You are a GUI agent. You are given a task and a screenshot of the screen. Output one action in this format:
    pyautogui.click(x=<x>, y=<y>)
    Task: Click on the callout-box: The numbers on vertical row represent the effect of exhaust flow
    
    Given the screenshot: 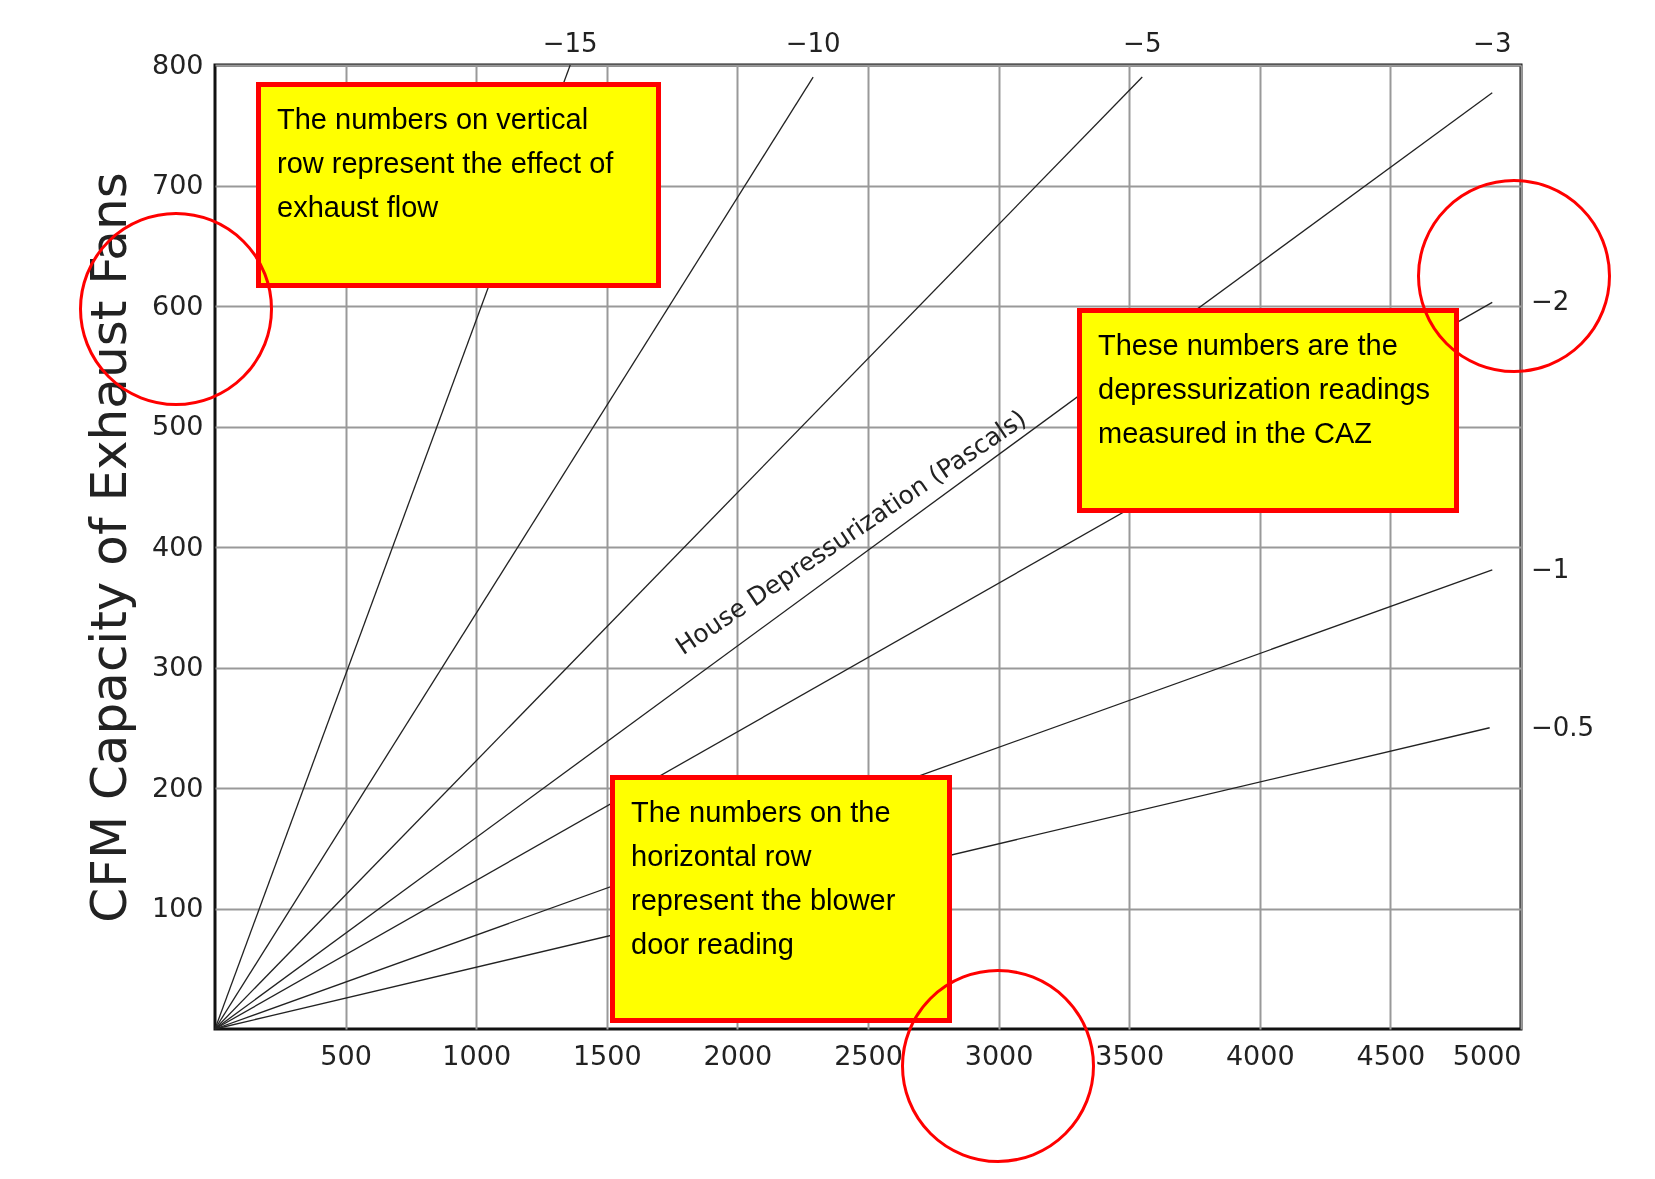 What is the action you would take?
    pyautogui.click(x=458, y=185)
    